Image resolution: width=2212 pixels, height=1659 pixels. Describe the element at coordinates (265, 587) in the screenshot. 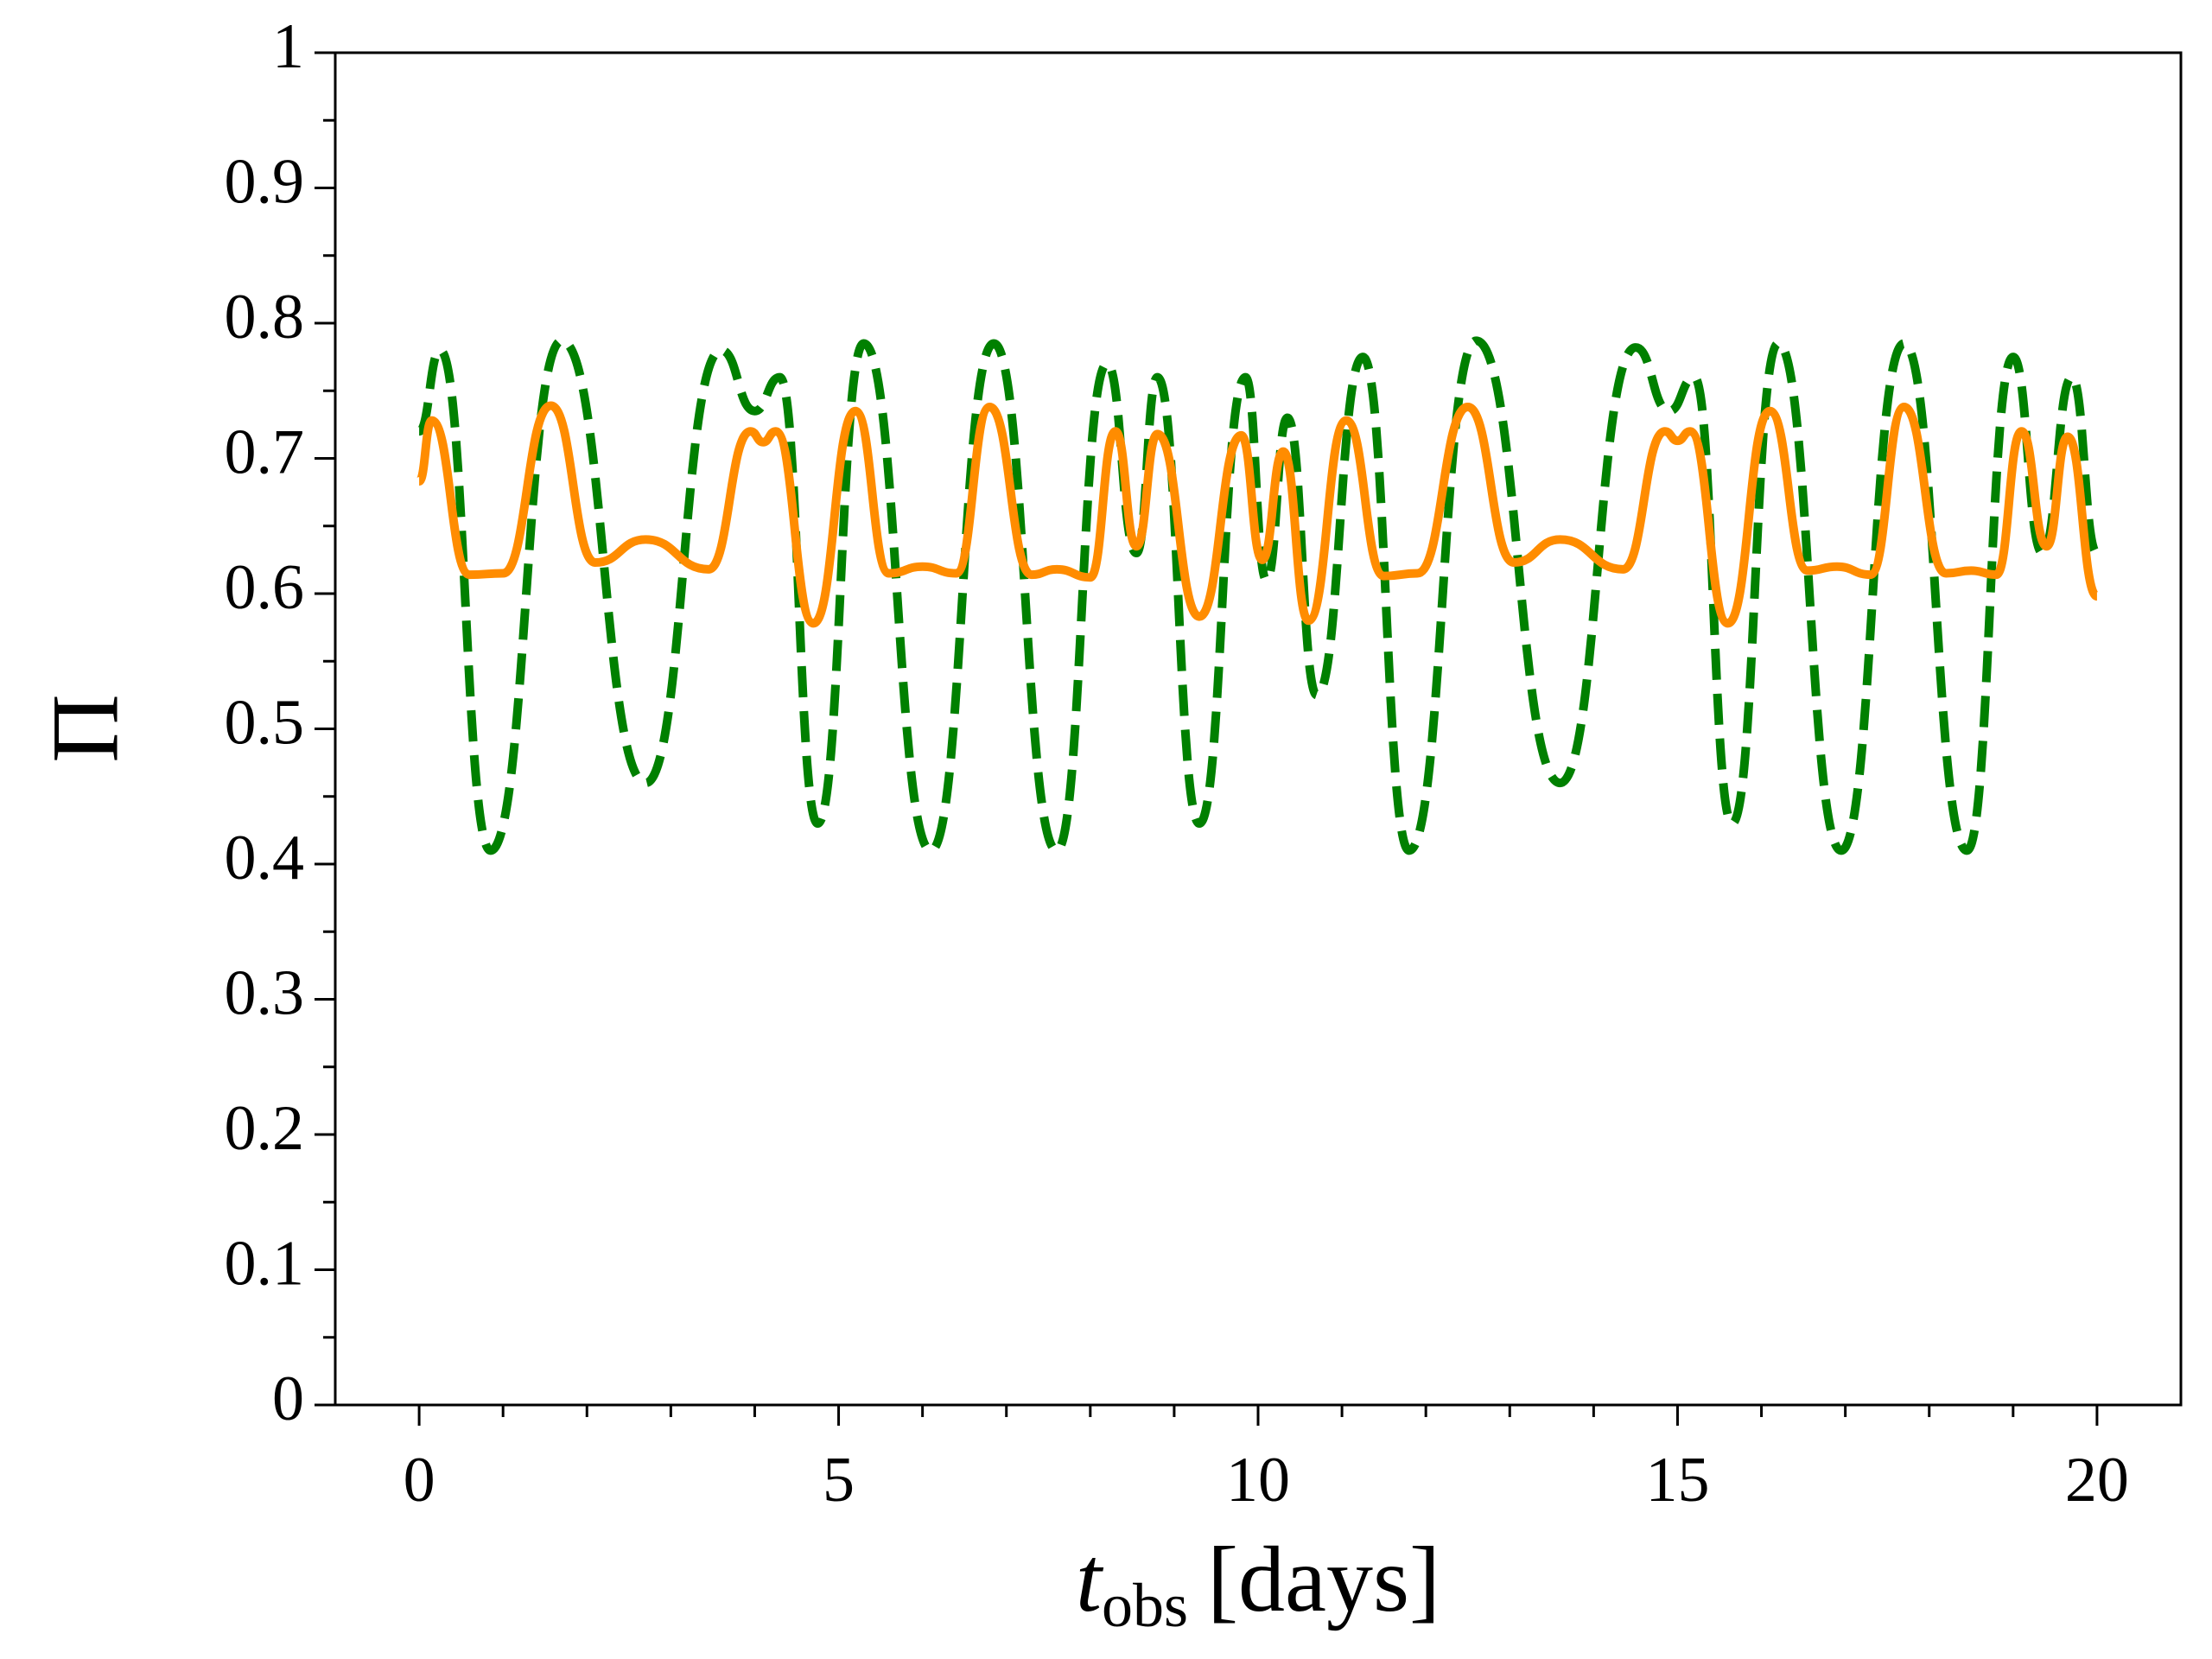

I see `y-tick-label: 0.6` at that location.